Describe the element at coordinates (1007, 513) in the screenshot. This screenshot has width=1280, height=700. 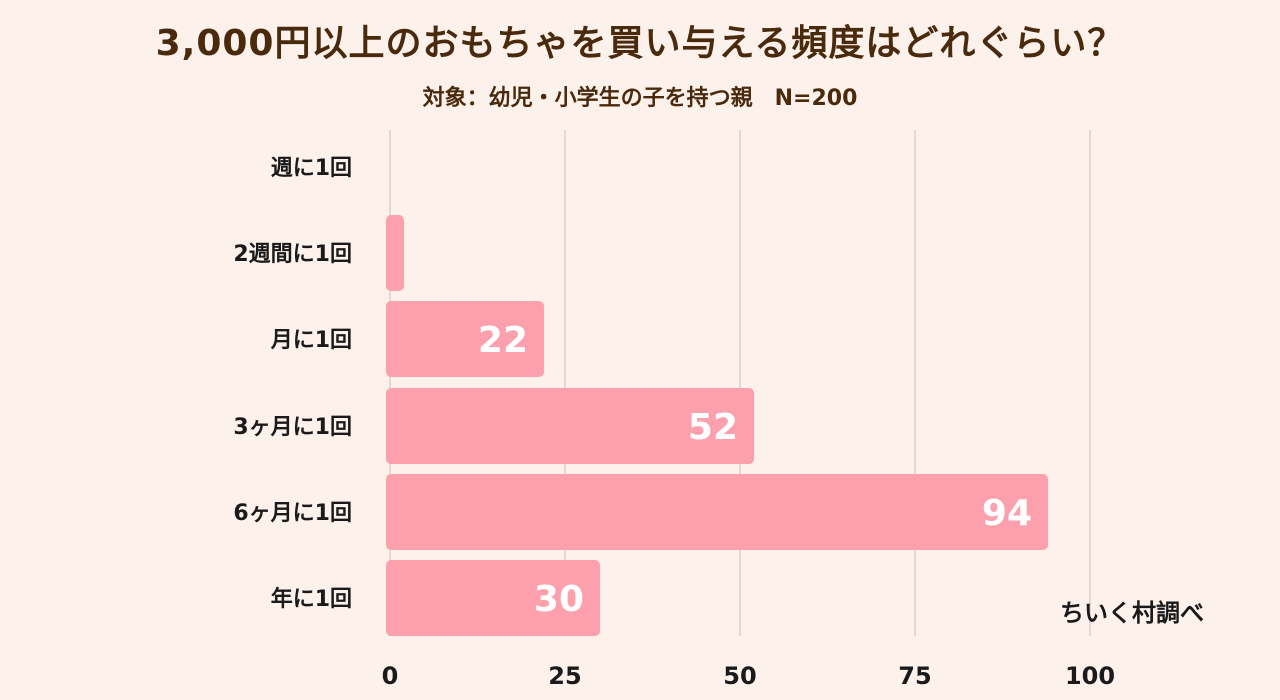
I see `bar-value-label: 94` at that location.